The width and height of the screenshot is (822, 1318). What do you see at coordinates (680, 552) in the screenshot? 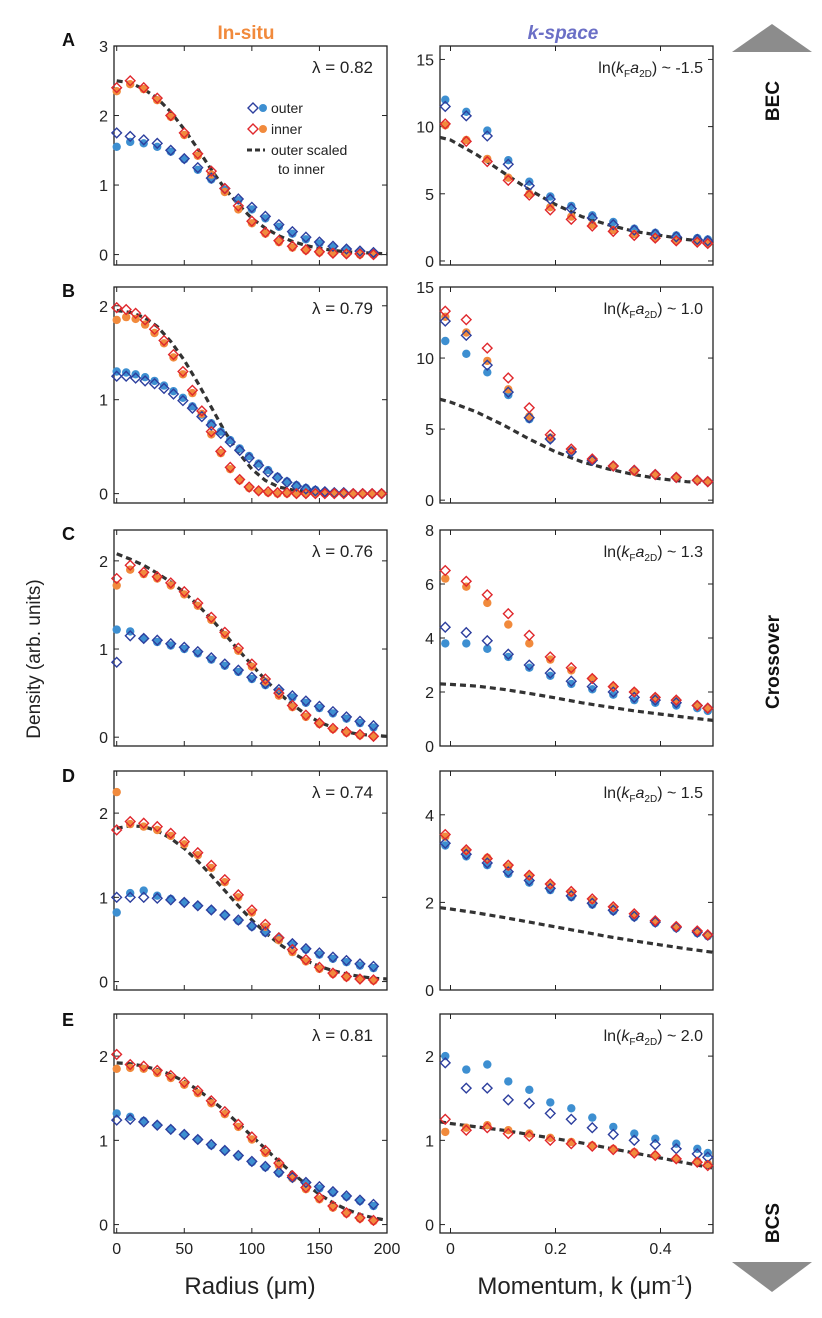
I see `annotation-part: ) ~ 1.3` at bounding box center [680, 552].